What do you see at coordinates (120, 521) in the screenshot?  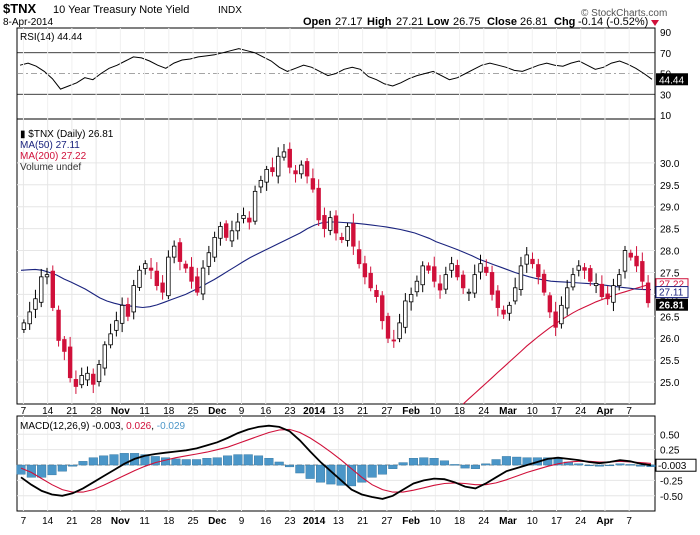 I see `x-axis-tick-label-bottom: Nov` at bounding box center [120, 521].